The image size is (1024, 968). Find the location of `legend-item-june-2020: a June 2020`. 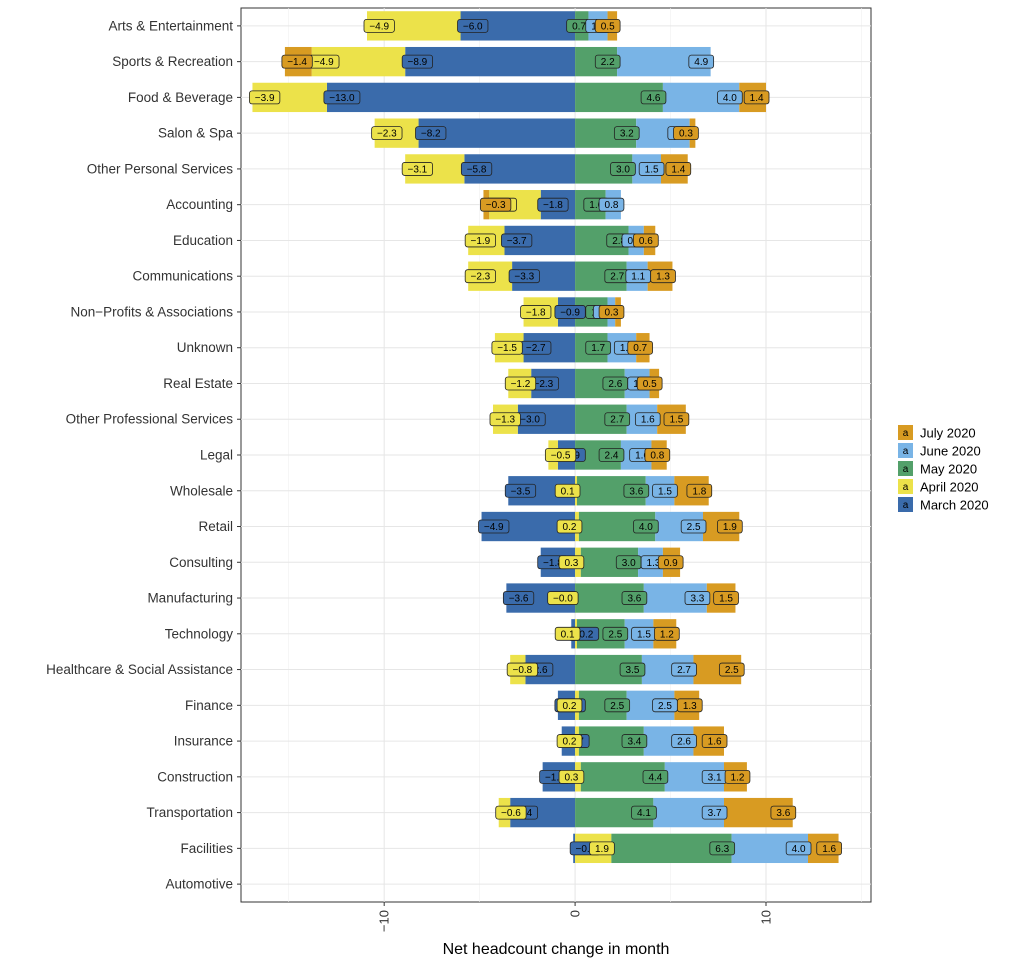

legend-item-june-2020: a June 2020 is located at coordinates (939, 451).